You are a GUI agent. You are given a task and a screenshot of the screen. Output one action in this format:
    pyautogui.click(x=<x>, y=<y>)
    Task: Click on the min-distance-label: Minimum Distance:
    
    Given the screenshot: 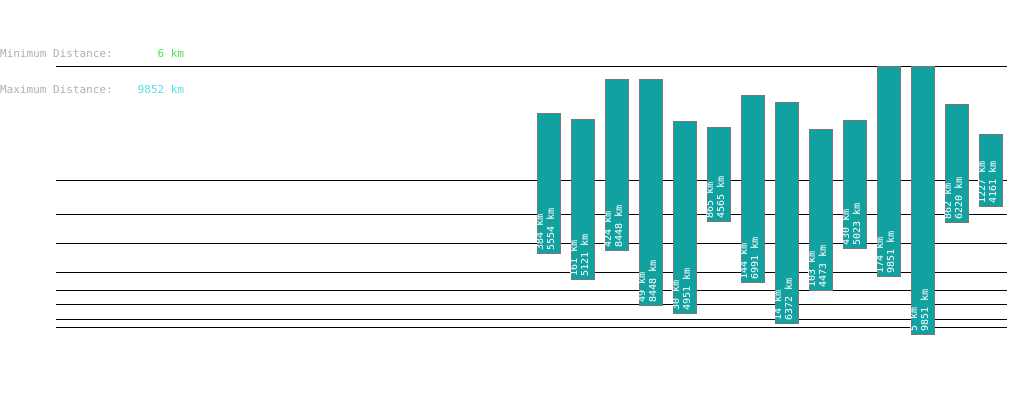 What is the action you would take?
    pyautogui.click(x=56, y=53)
    